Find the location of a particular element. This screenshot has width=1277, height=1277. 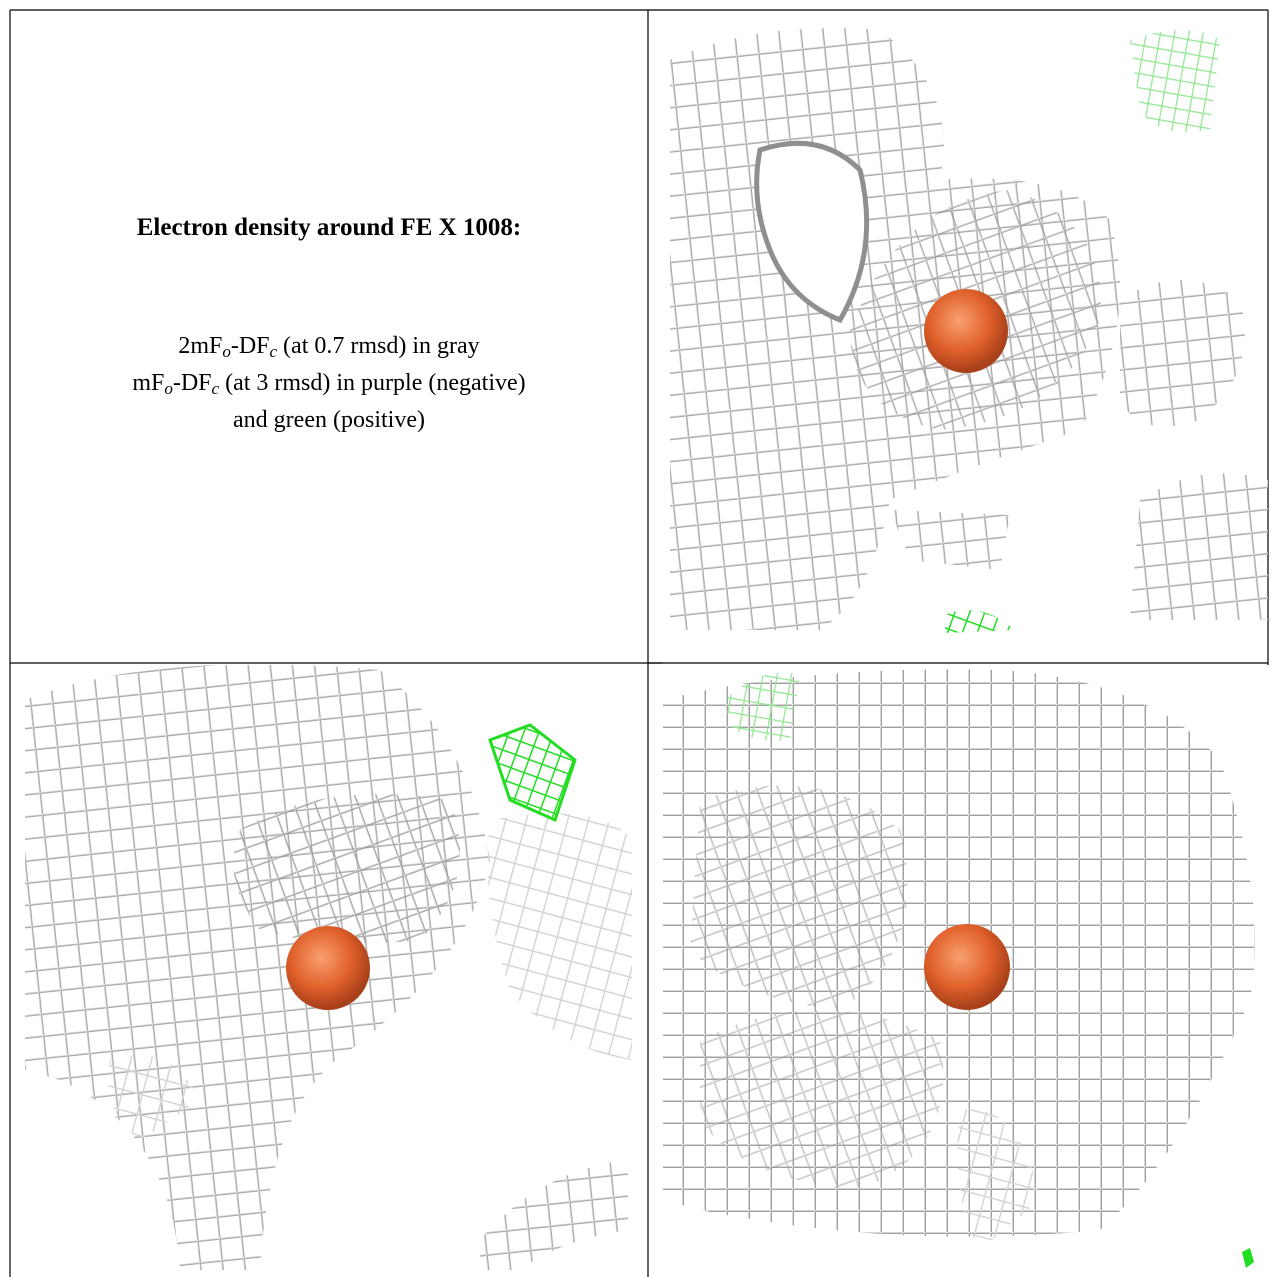

legend-line: mFo-DFc (at 3 rmsd) in purple (negative) is located at coordinates (329, 383).